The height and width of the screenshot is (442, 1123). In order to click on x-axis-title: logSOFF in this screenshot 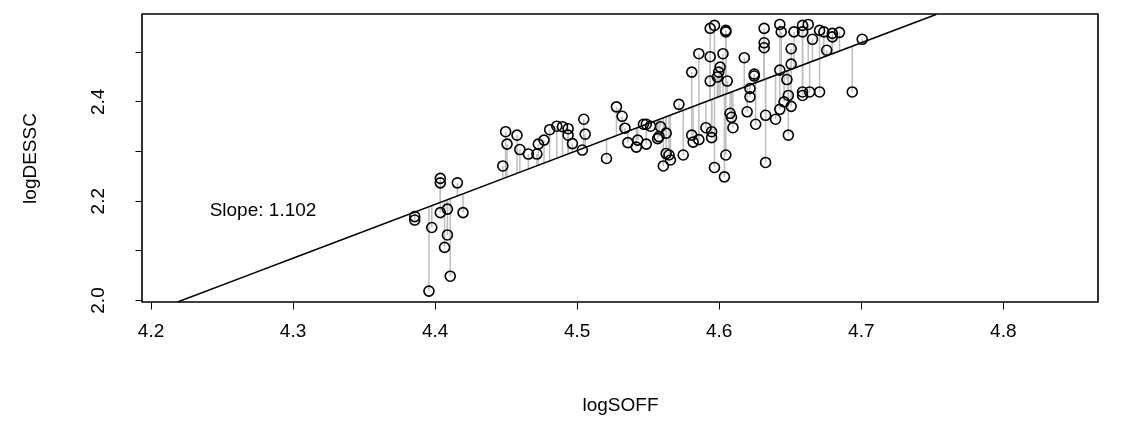, I will do `click(620, 404)`.